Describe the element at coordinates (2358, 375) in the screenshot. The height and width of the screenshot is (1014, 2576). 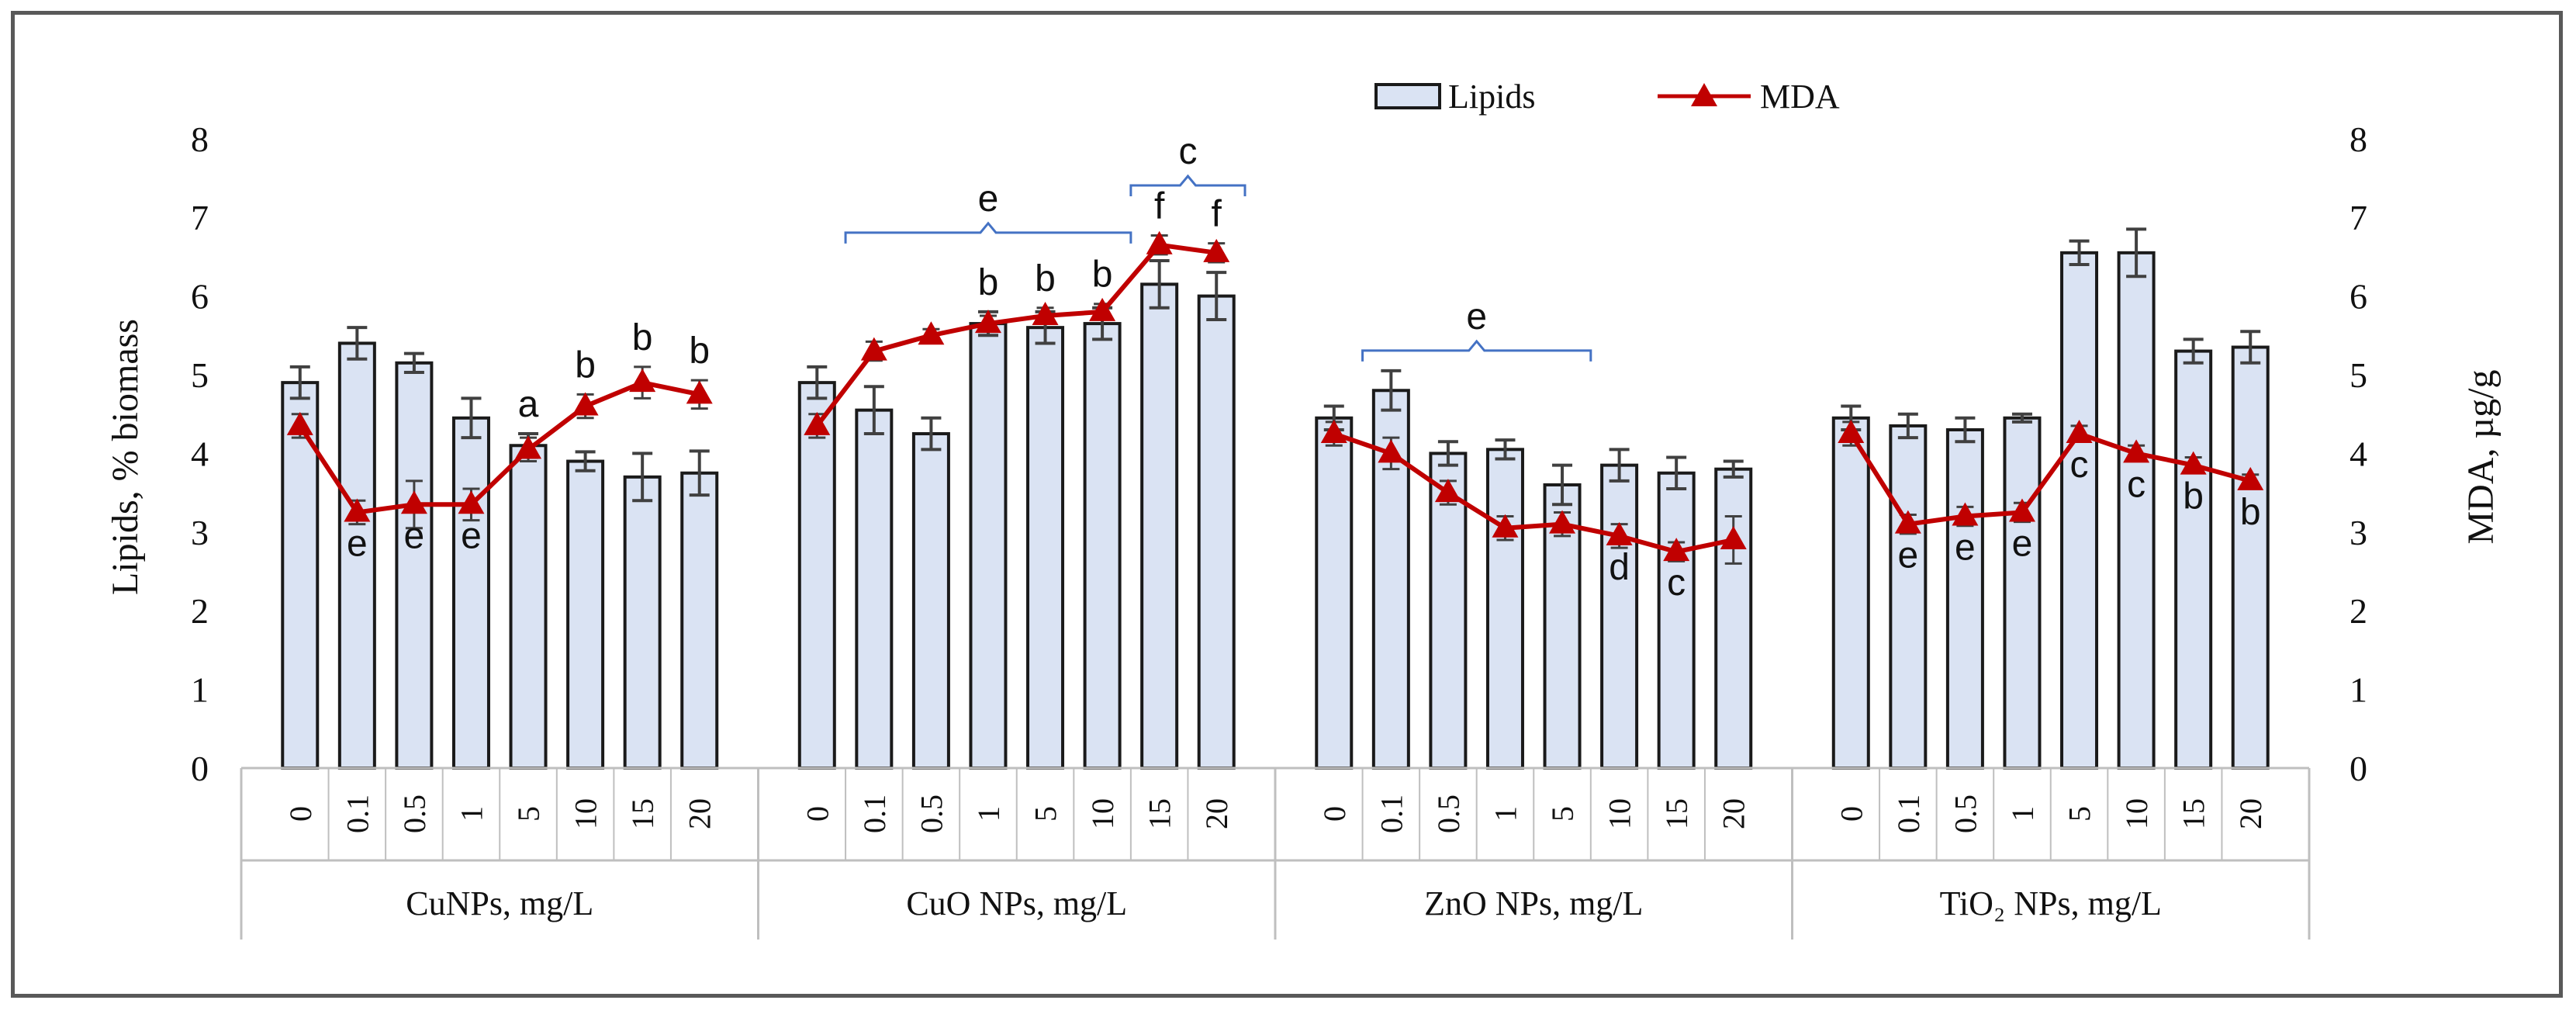
I see `y-right-tick-label: 5` at that location.